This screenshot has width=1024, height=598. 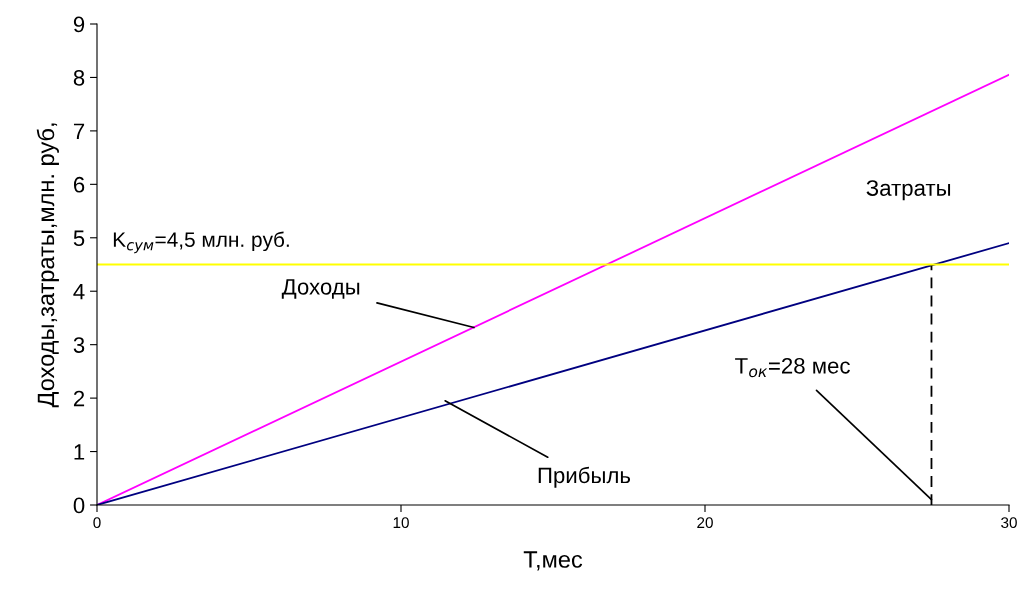 What do you see at coordinates (320, 289) in the screenshot?
I see `annotation: Доходы` at bounding box center [320, 289].